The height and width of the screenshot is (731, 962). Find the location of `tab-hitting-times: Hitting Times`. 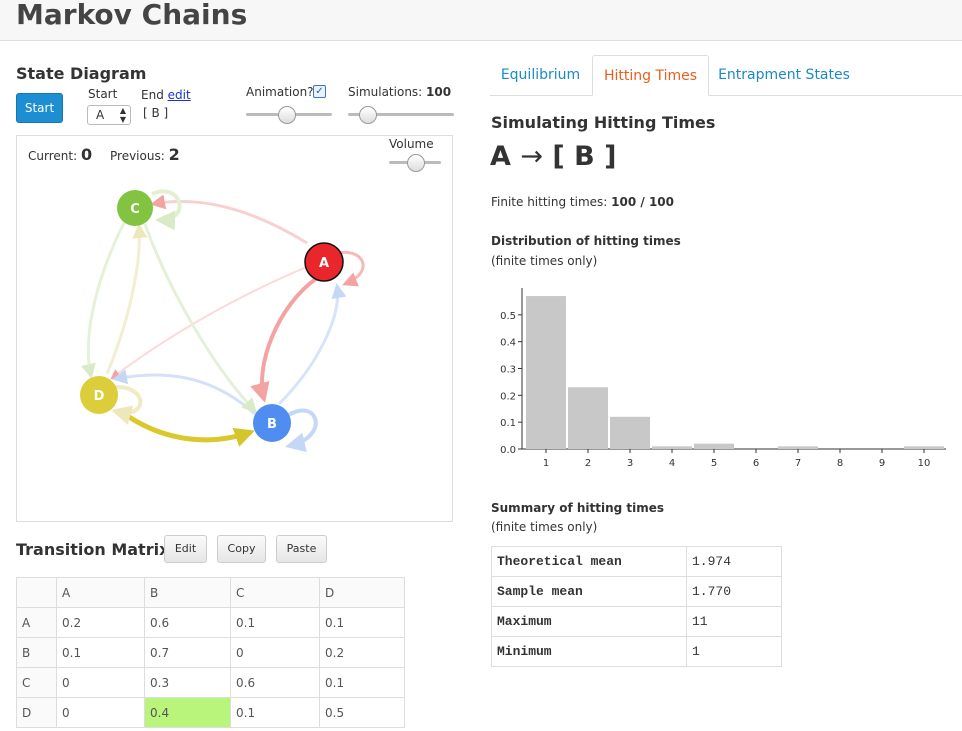

tab-hitting-times: Hitting Times is located at coordinates (650, 75).